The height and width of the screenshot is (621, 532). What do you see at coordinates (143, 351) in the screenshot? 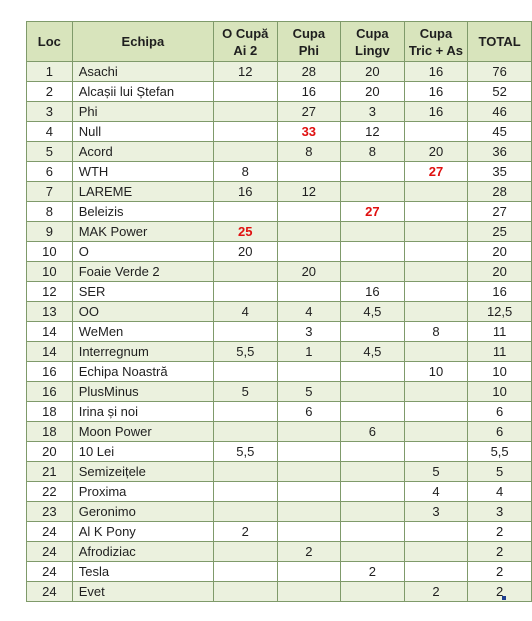
I see `cell-team: Interregnum` at bounding box center [143, 351].